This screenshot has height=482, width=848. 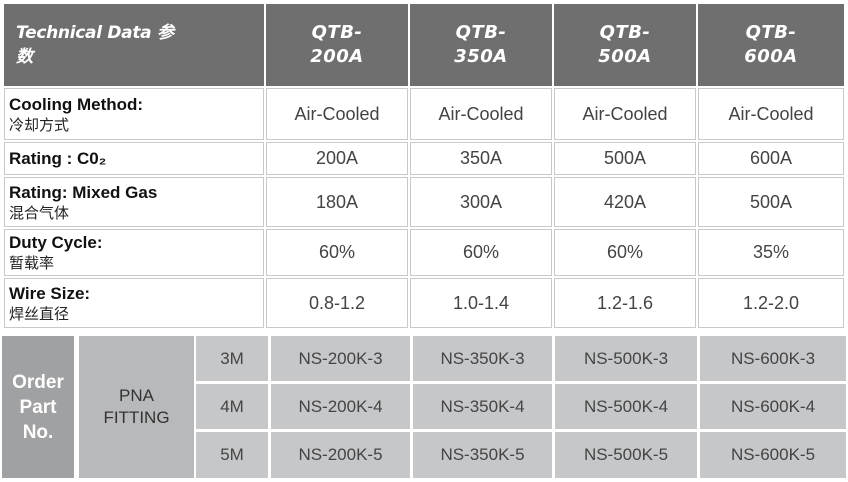 I want to click on label-zh: 混合气体, so click(x=39, y=212).